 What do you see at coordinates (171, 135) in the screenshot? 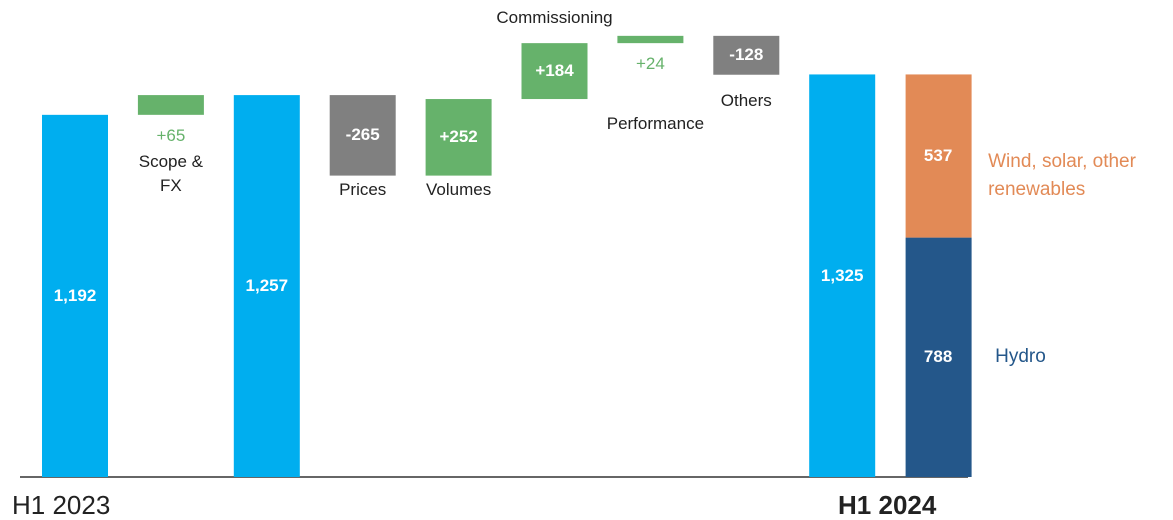
I see `value-label: +65` at bounding box center [171, 135].